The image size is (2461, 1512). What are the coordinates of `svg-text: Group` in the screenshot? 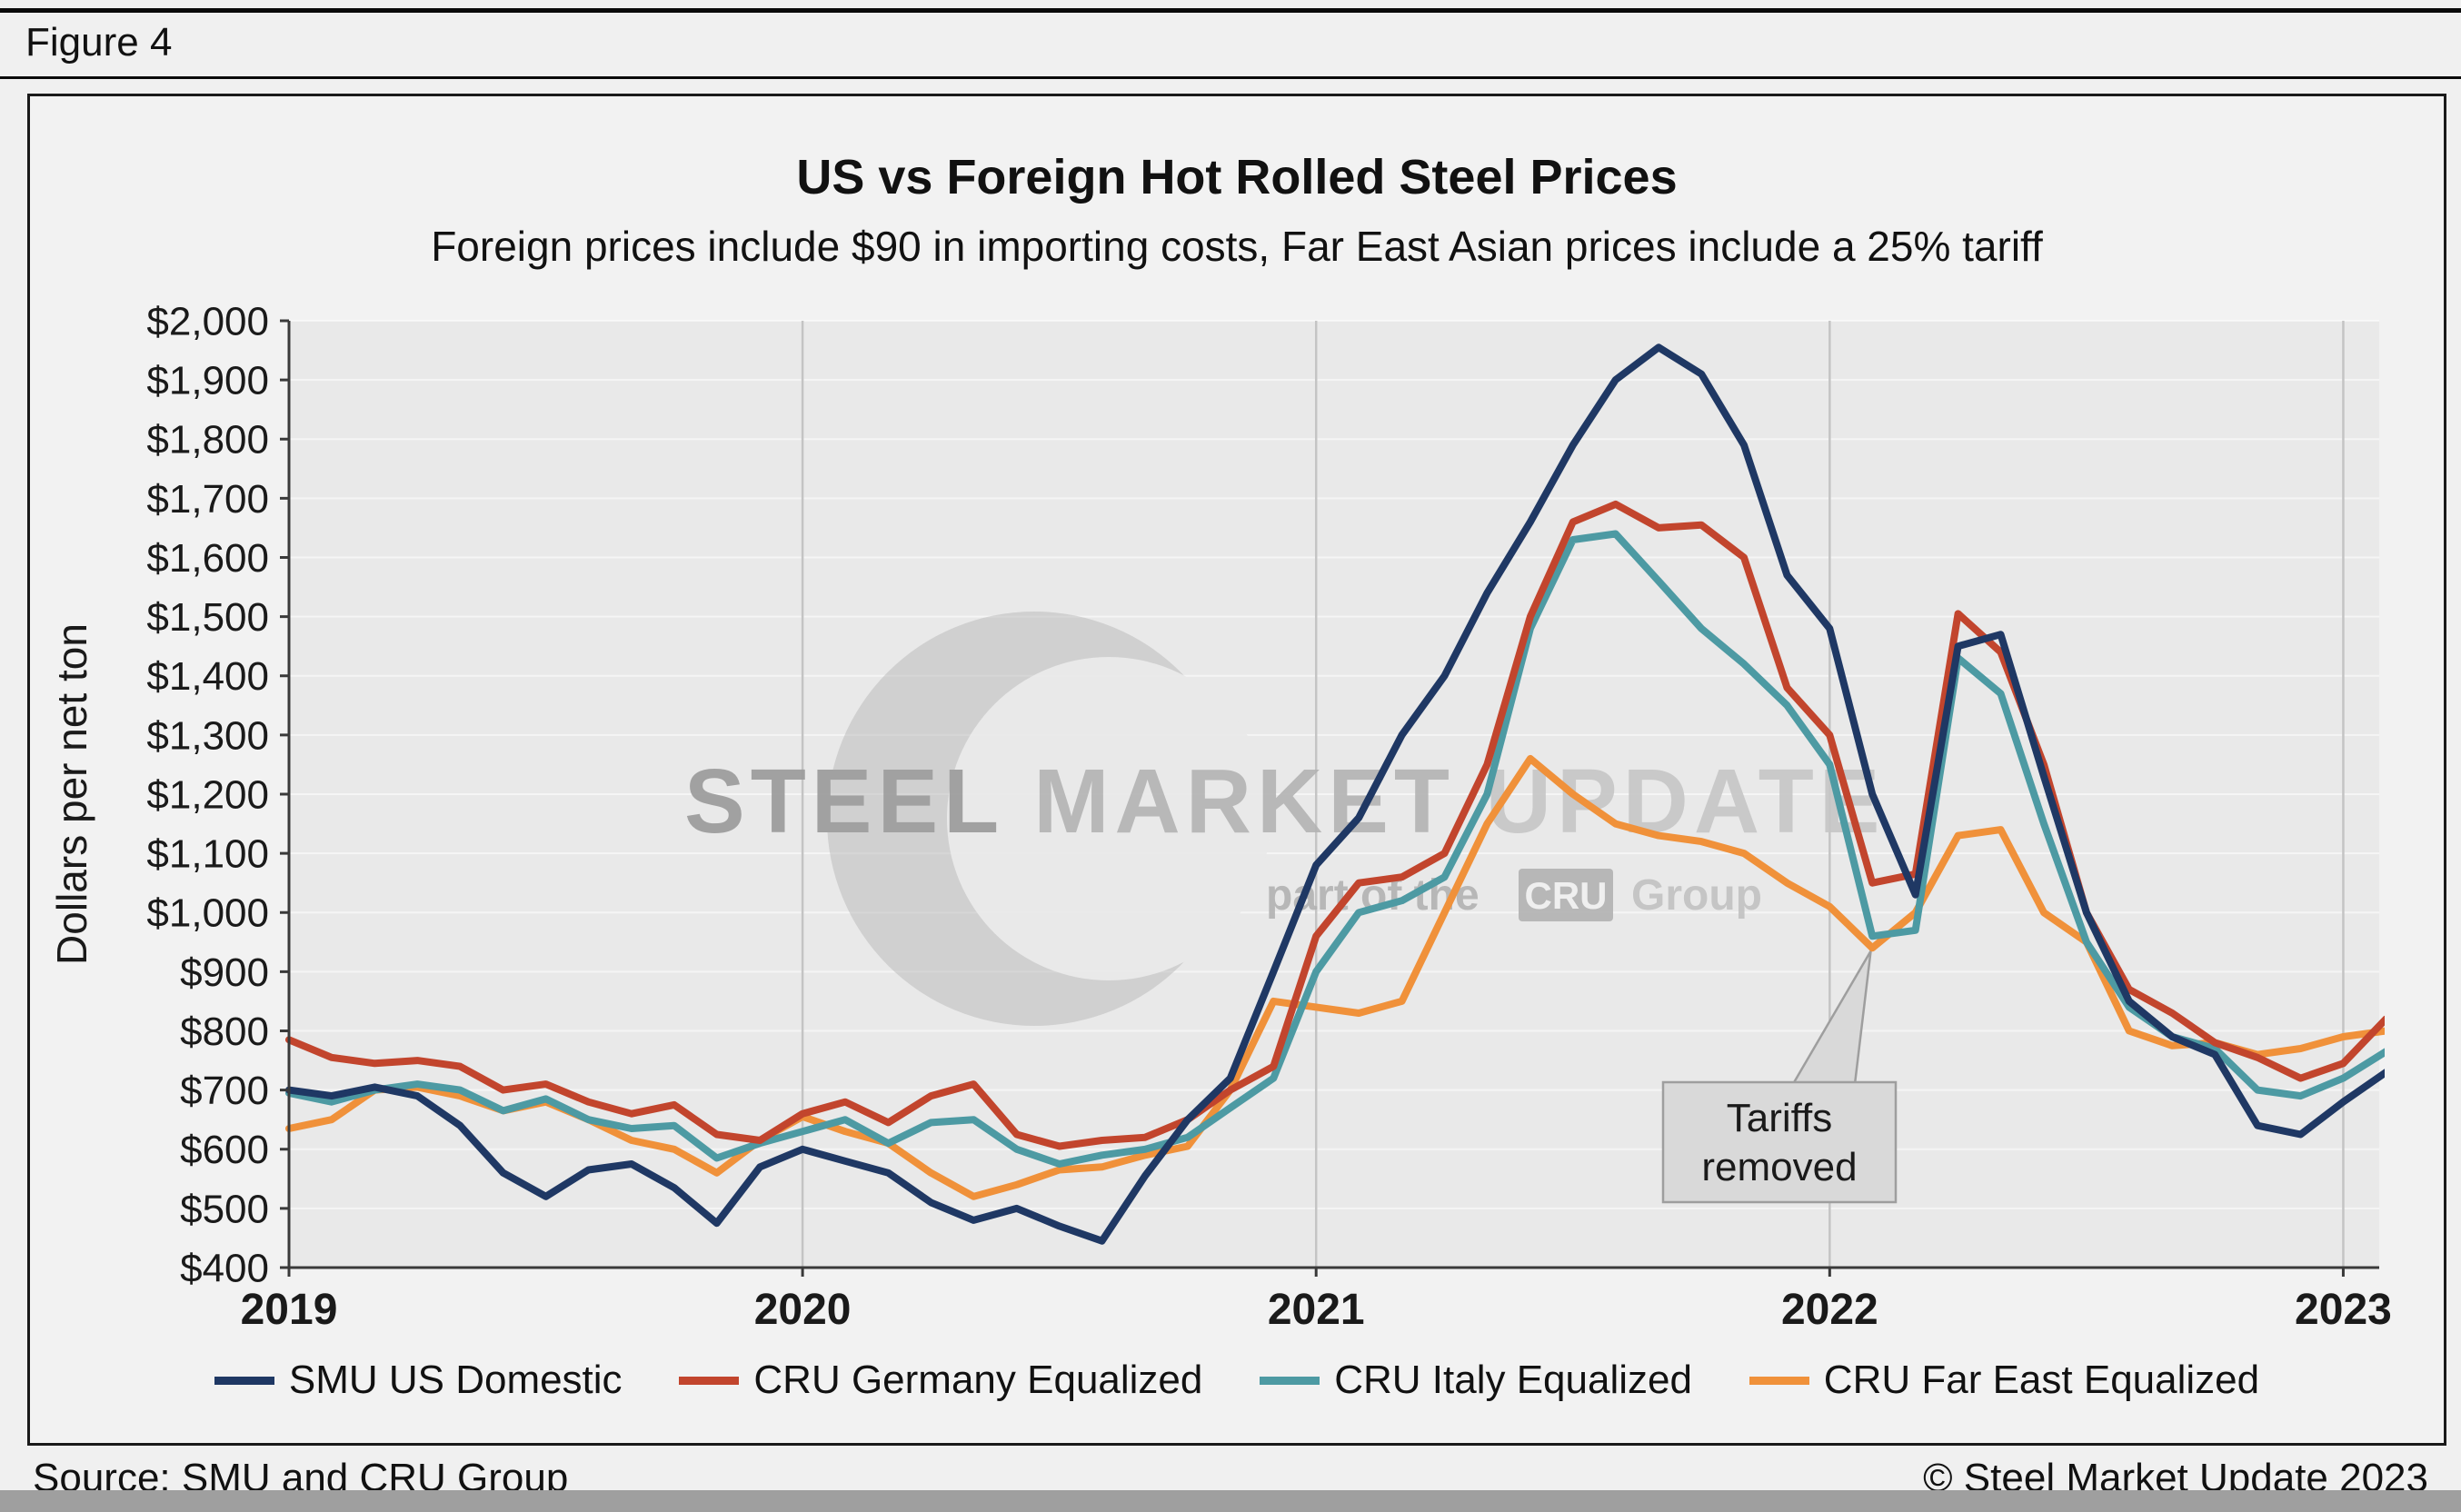 It's located at (1696, 895).